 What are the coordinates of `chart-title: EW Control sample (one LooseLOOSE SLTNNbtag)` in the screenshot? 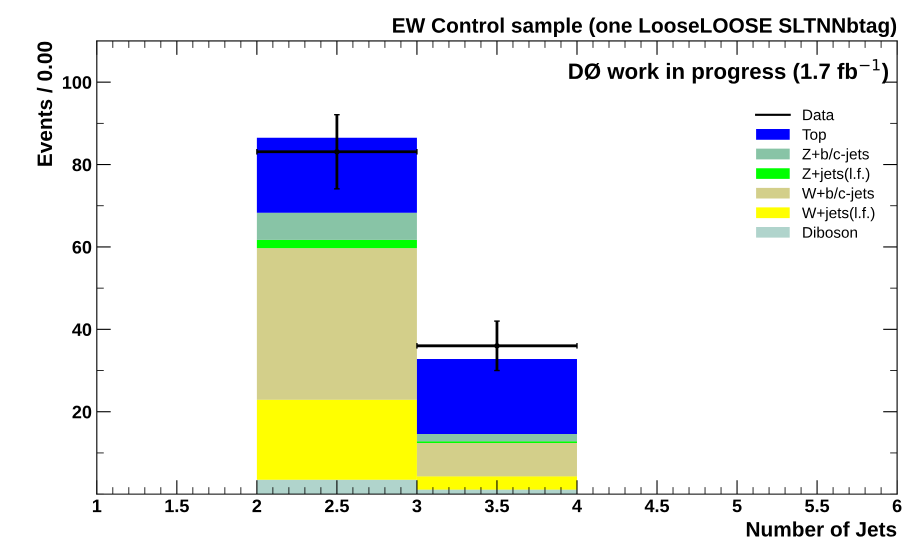 It's located at (644, 28).